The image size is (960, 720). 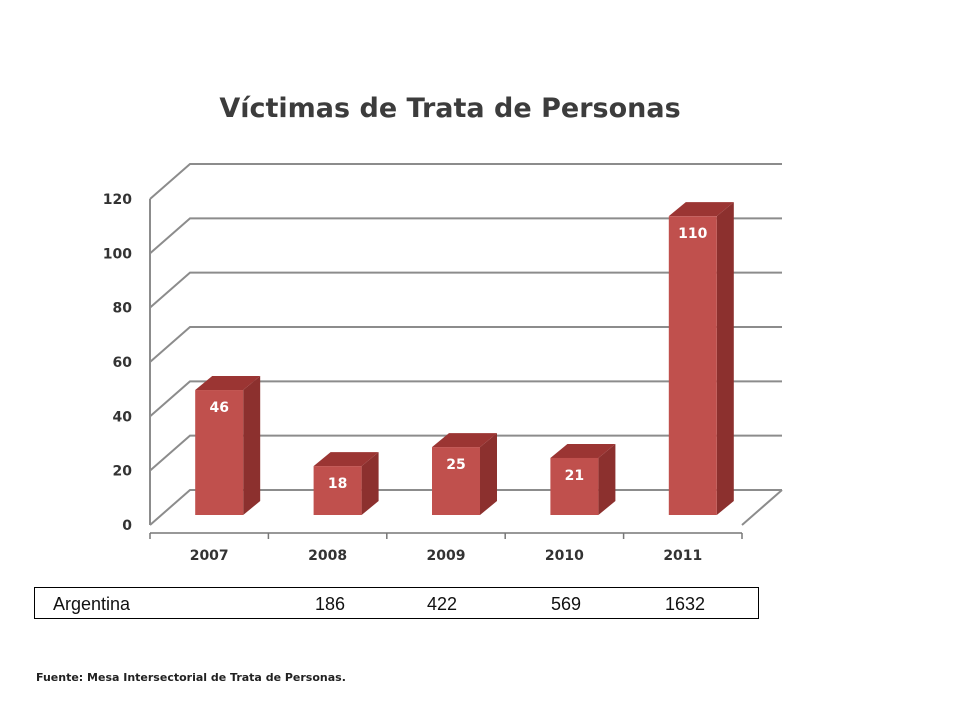 I want to click on y-tick-label: 40, so click(x=123, y=417).